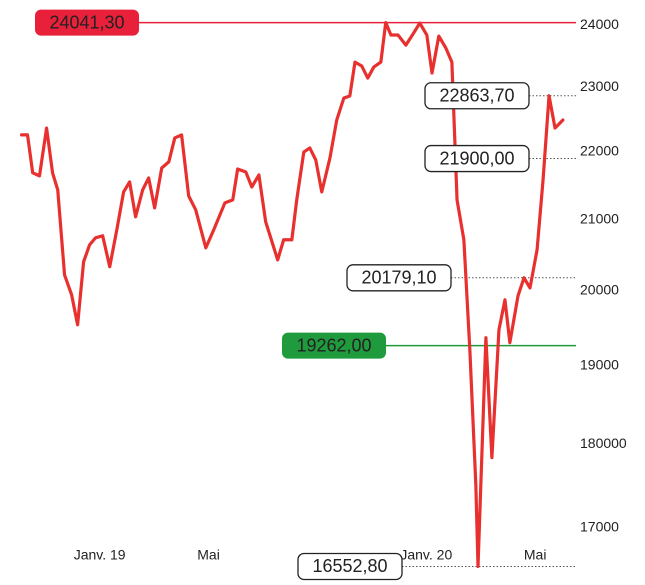  Describe the element at coordinates (426, 555) in the screenshot. I see `x-tick-label: Janv. 20` at that location.